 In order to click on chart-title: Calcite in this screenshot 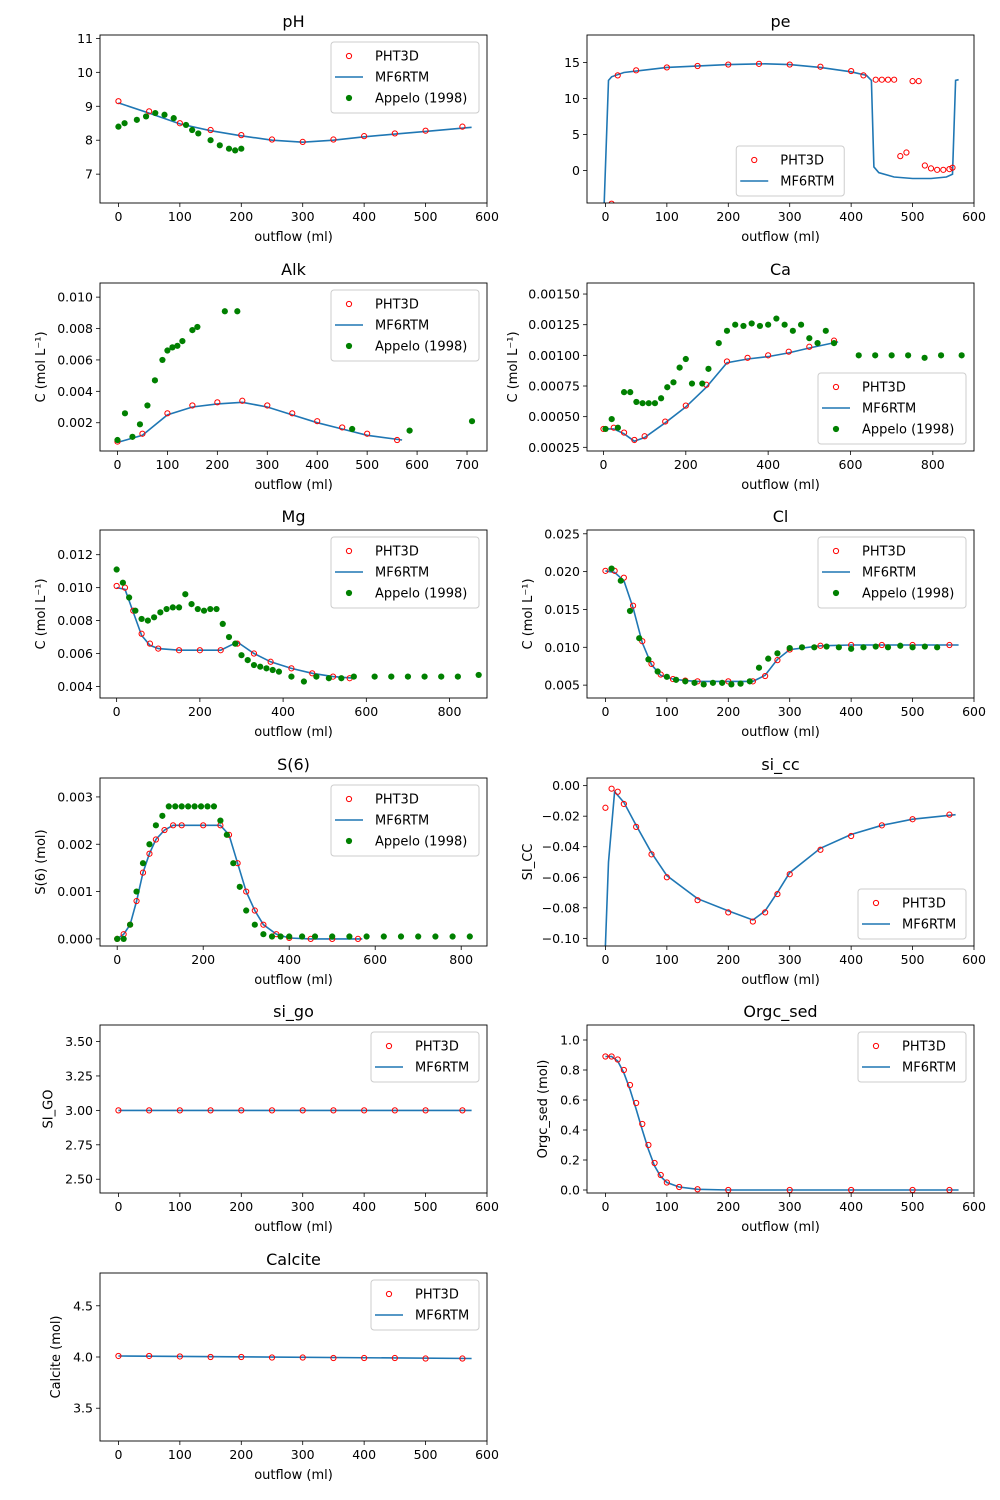, I will do `click(293, 1259)`.